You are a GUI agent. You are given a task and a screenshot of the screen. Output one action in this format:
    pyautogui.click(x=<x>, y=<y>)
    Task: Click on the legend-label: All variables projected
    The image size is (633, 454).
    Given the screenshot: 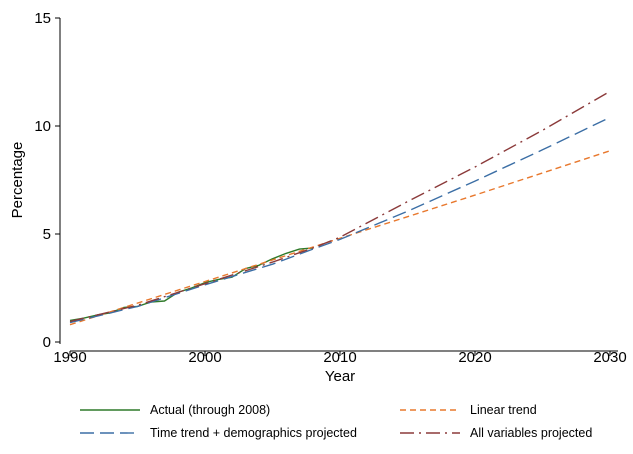 What is the action you would take?
    pyautogui.click(x=531, y=433)
    